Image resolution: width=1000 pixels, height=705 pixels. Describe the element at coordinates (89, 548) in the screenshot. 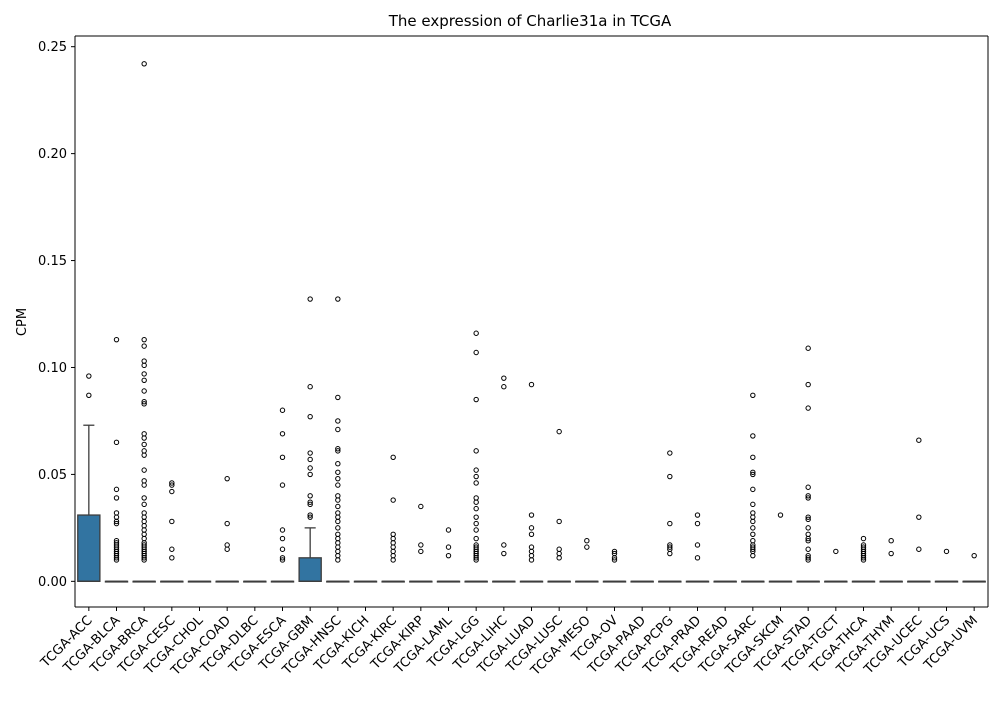

I see `box-TCGA-ACC` at that location.